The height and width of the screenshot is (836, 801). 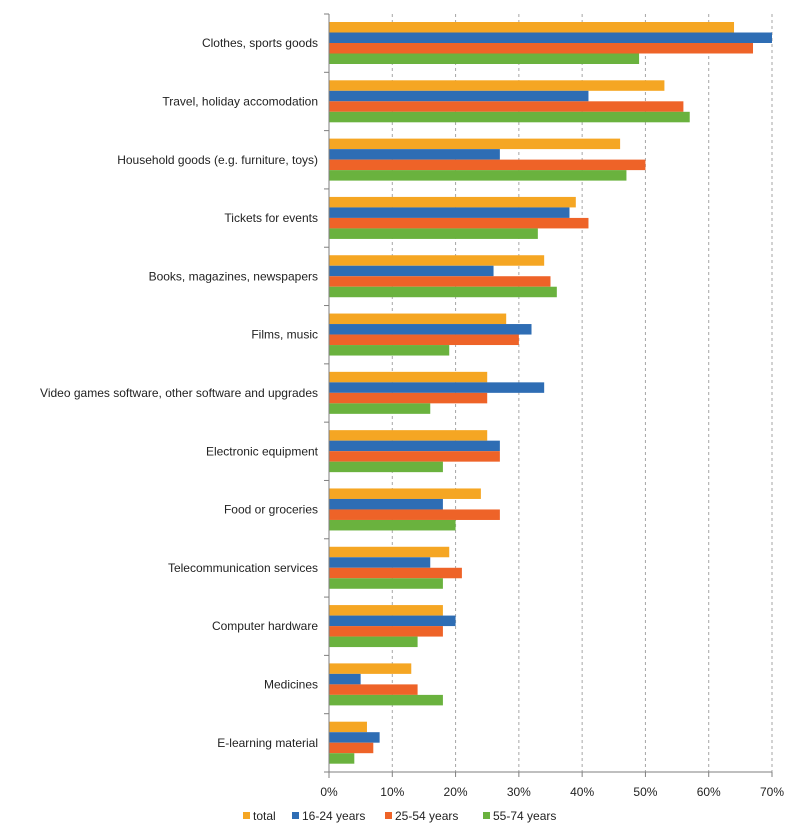 I want to click on x-tick-label: 20%, so click(x=456, y=792).